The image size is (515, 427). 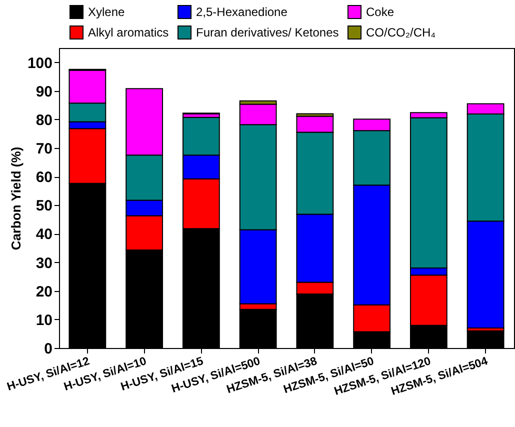 What do you see at coordinates (44, 206) in the screenshot?
I see `y-tick-label: 50` at bounding box center [44, 206].